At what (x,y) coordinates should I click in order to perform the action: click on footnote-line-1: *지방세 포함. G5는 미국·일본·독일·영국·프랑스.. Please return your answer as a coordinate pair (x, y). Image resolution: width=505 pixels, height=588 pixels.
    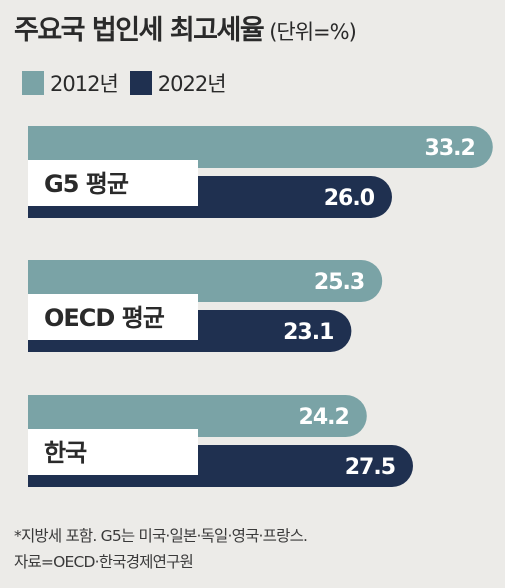
    Looking at the image, I should click on (161, 536).